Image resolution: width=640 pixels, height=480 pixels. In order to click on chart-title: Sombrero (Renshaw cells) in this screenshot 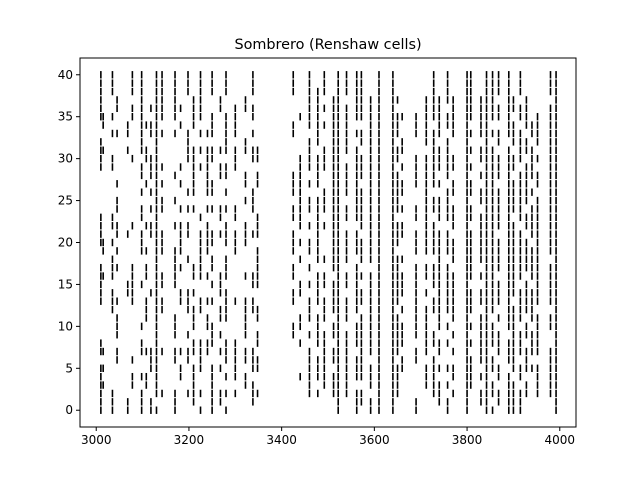, I will do `click(327, 45)`.